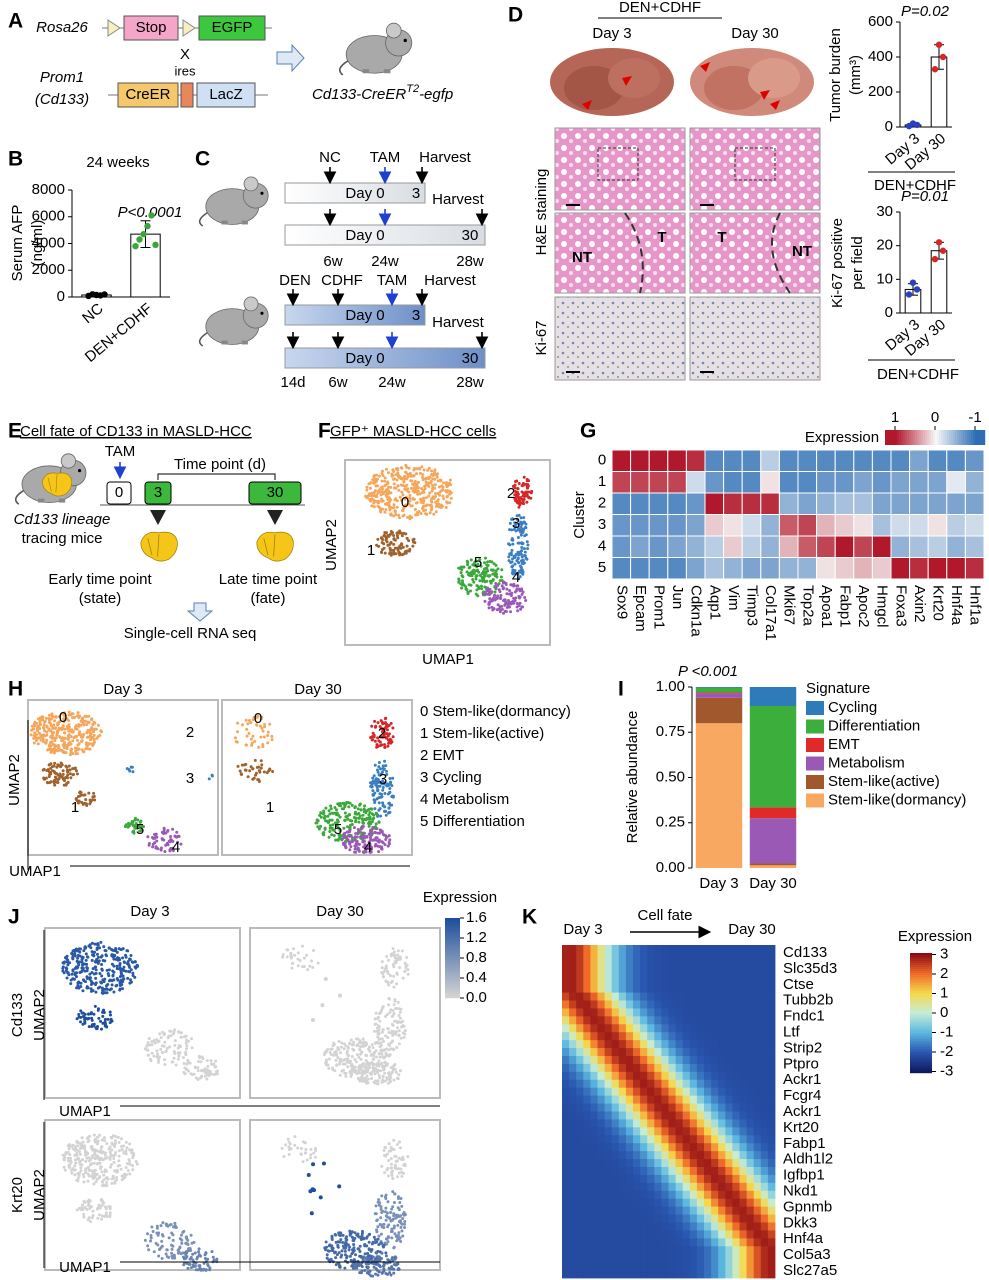  Describe the element at coordinates (17, 1015) in the screenshot. I see `gene-label: Cd133` at that location.